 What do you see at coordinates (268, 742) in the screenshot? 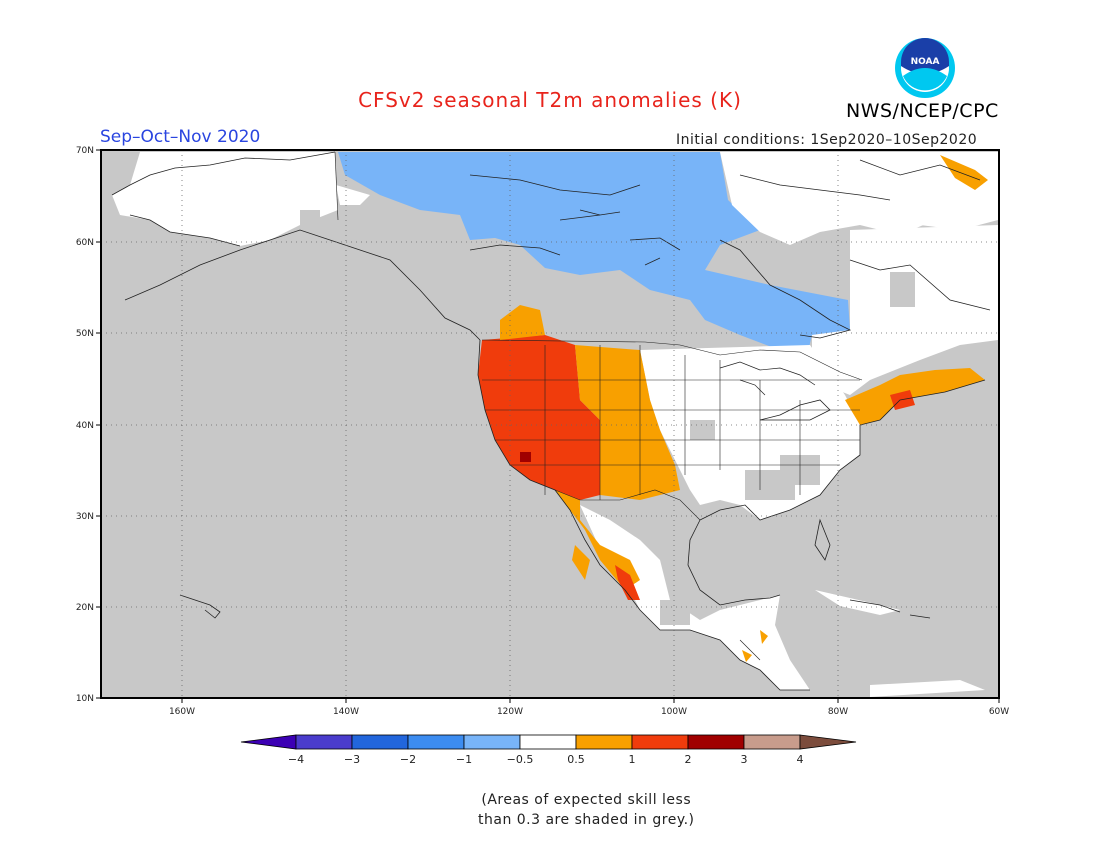
I see `colorbar-arrow-low` at bounding box center [268, 742].